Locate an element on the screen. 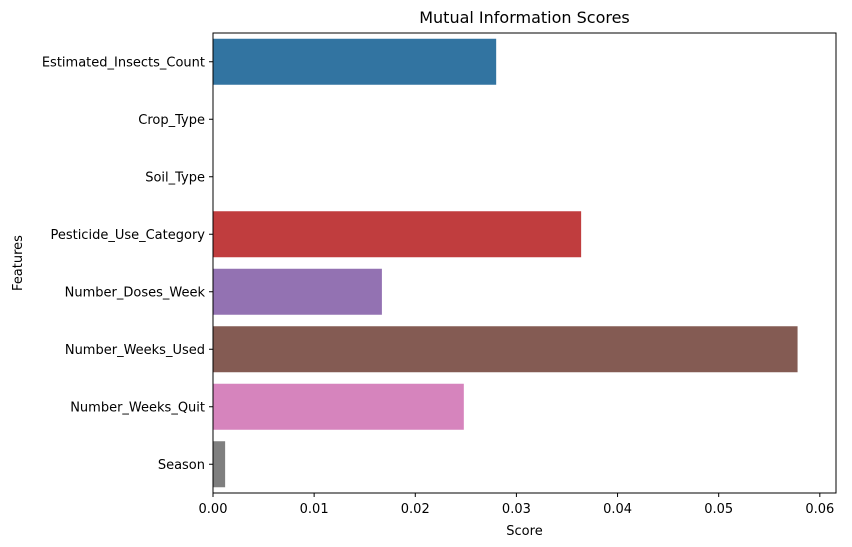  x-axis-ticks: 0.00 0.01 0.02 0.03 0.04 0.05 0.06 is located at coordinates (516, 505).